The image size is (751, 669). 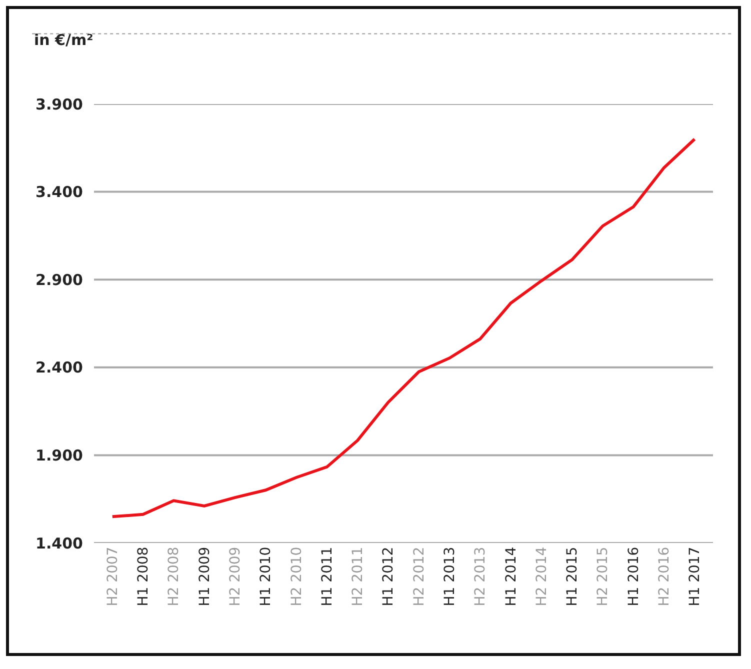 What do you see at coordinates (59, 543) in the screenshot?
I see `y-tick-label: 1.400` at bounding box center [59, 543].